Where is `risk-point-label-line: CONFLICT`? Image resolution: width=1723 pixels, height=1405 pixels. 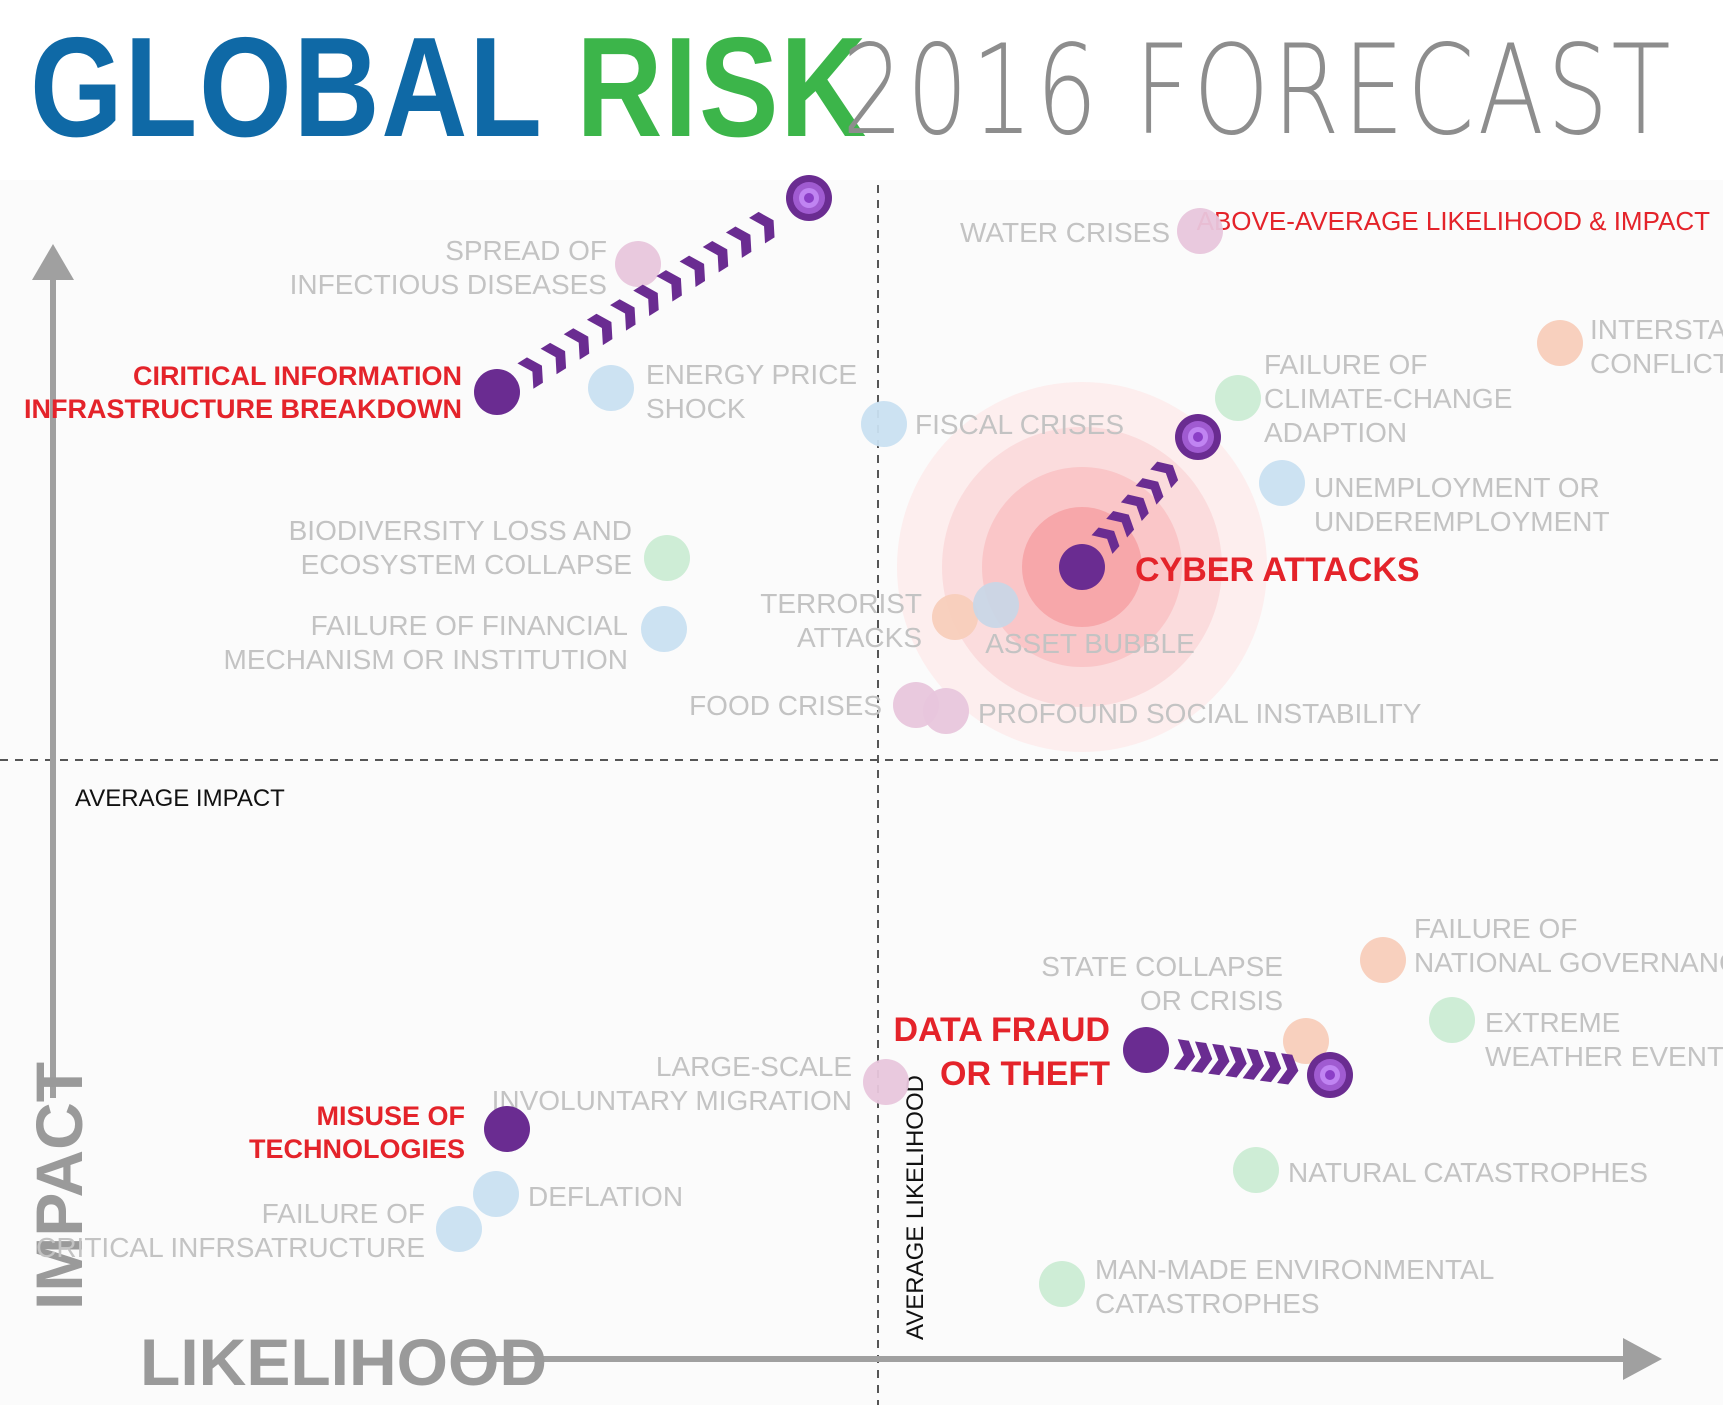 risk-point-label-line: CONFLICT is located at coordinates (1656, 363).